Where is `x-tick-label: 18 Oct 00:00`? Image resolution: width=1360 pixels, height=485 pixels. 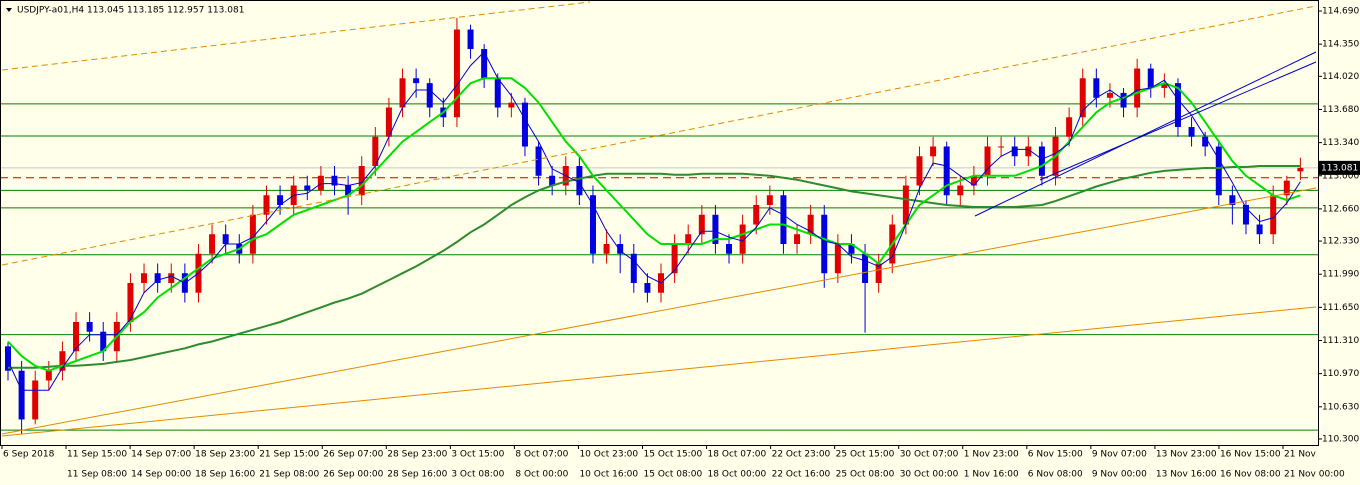
x-tick-label: 18 Oct 00:00 is located at coordinates (737, 475).